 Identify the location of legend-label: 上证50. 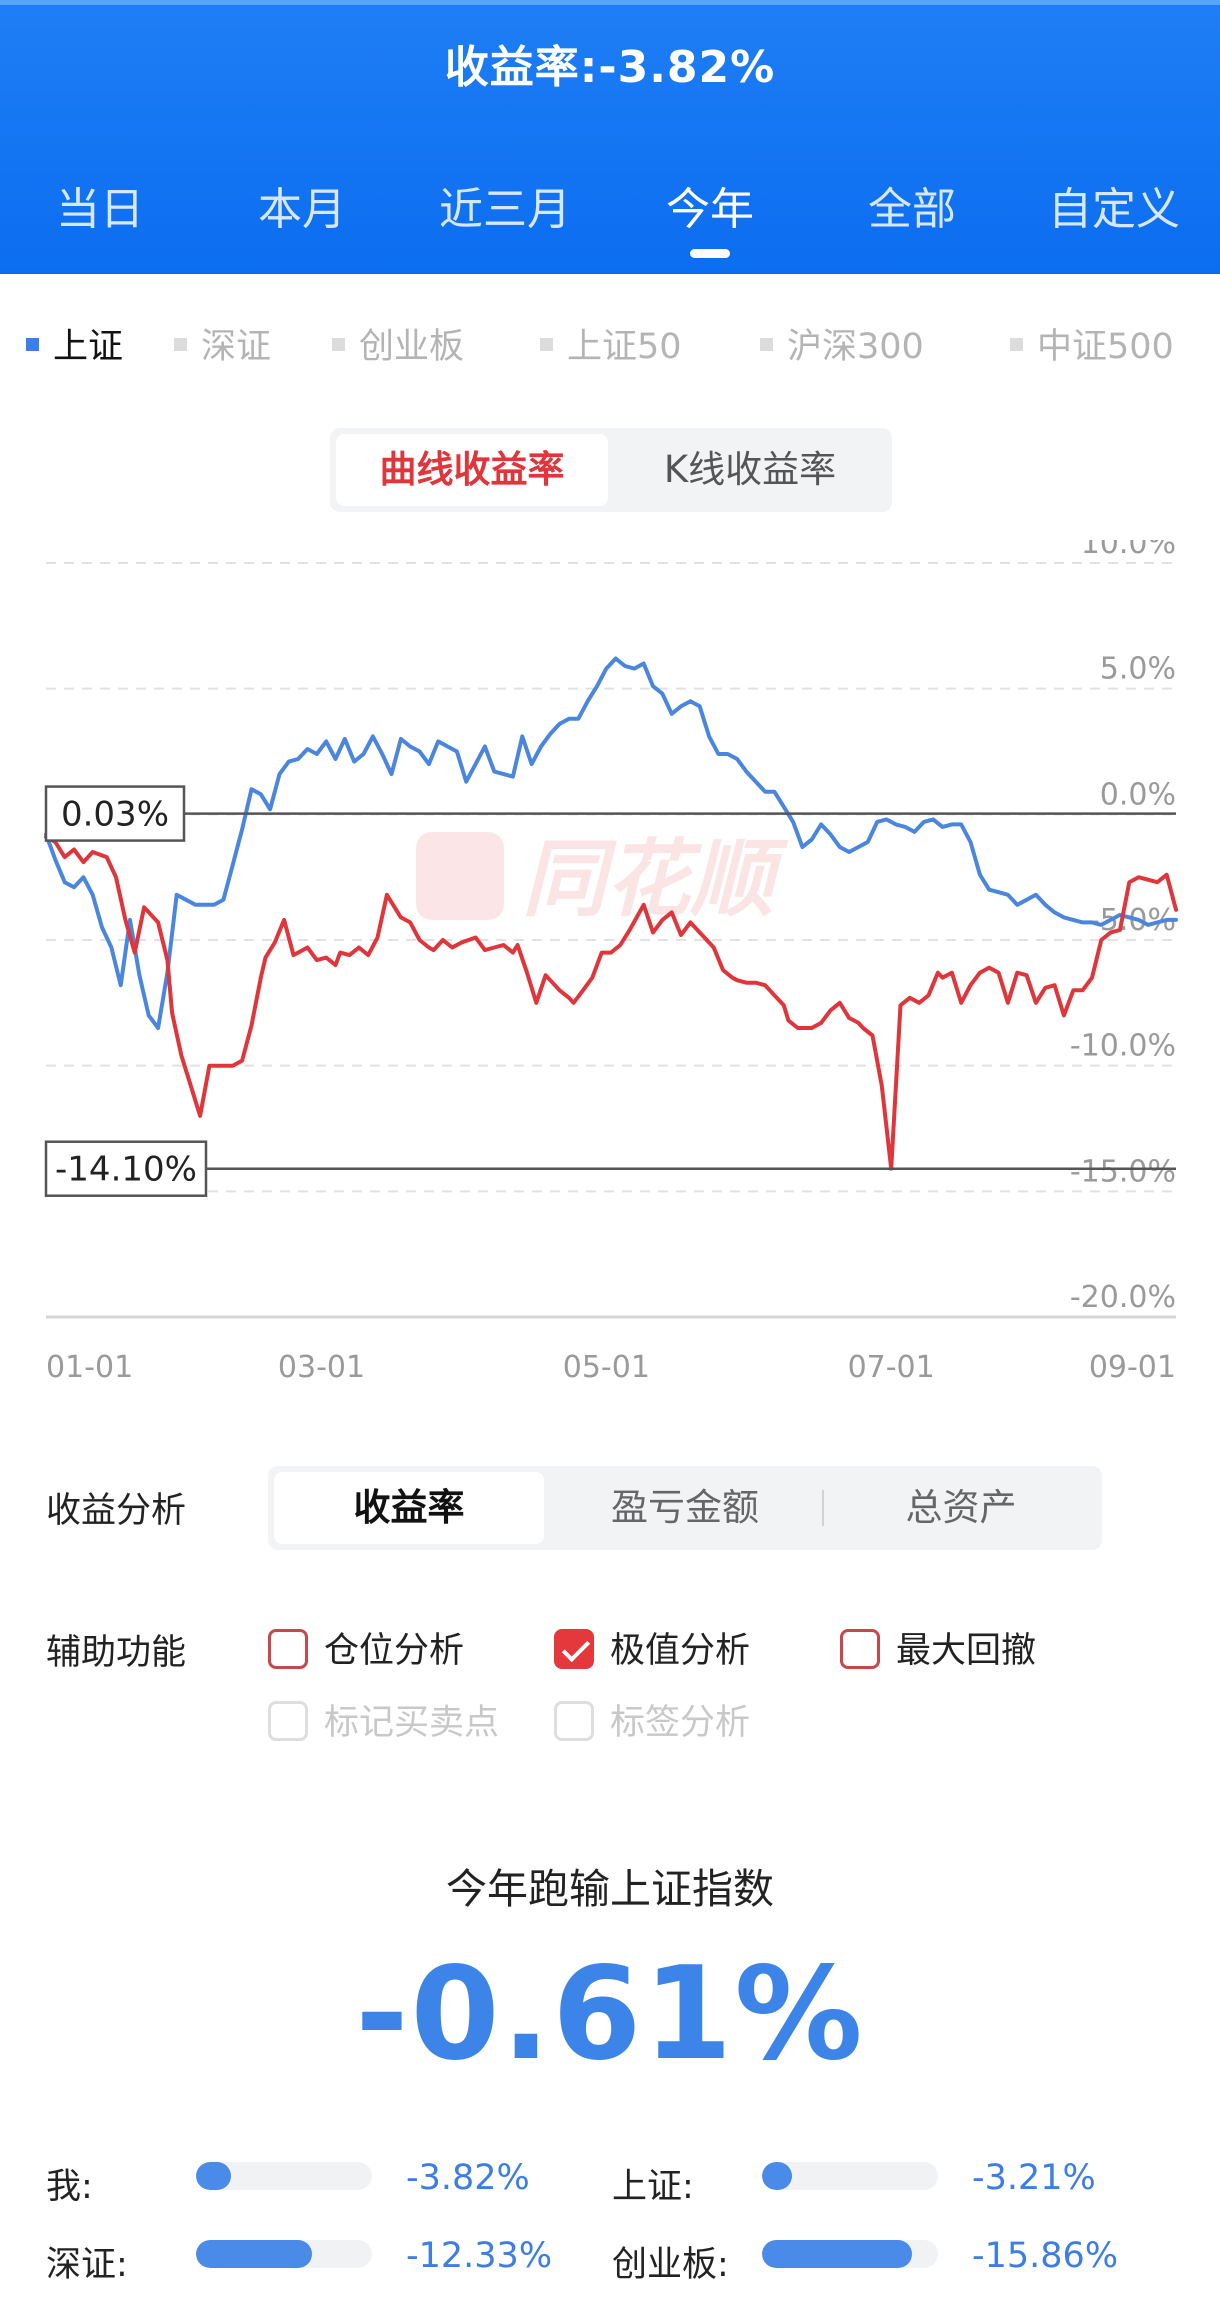
(624, 347).